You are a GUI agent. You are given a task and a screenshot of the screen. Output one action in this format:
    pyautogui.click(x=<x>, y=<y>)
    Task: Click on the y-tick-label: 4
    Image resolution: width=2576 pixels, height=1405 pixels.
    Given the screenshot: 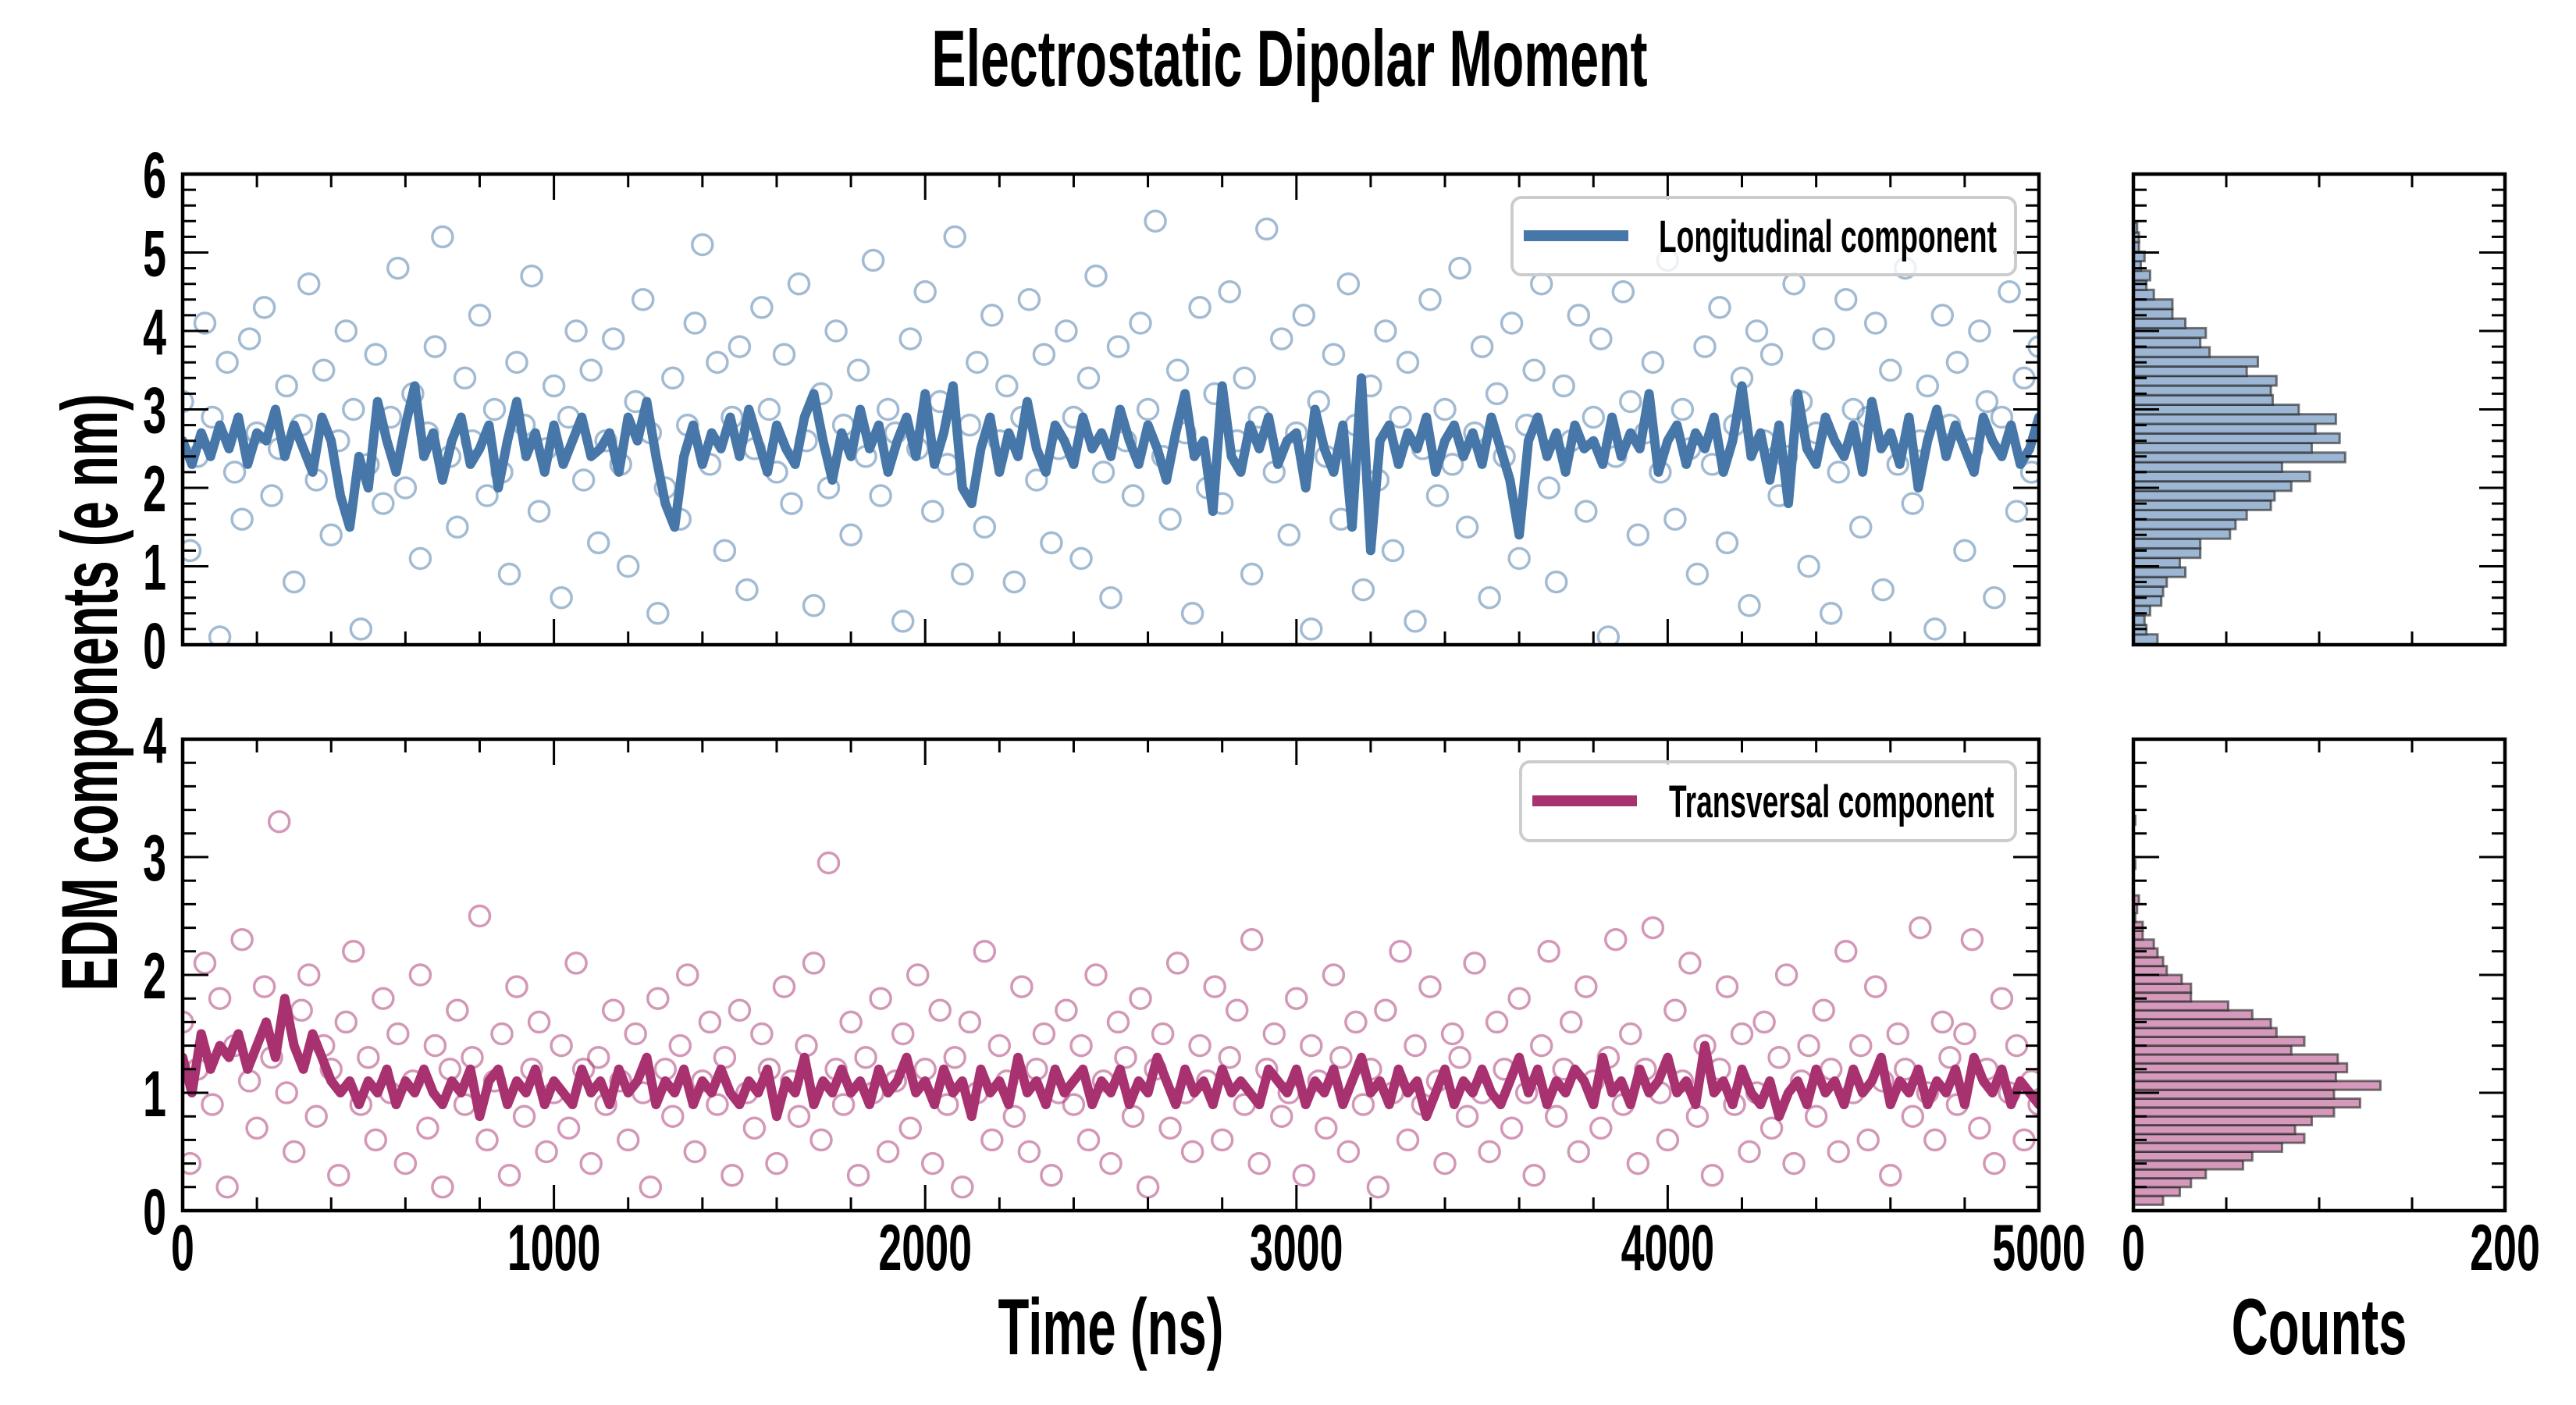 What is the action you would take?
    pyautogui.click(x=154, y=331)
    